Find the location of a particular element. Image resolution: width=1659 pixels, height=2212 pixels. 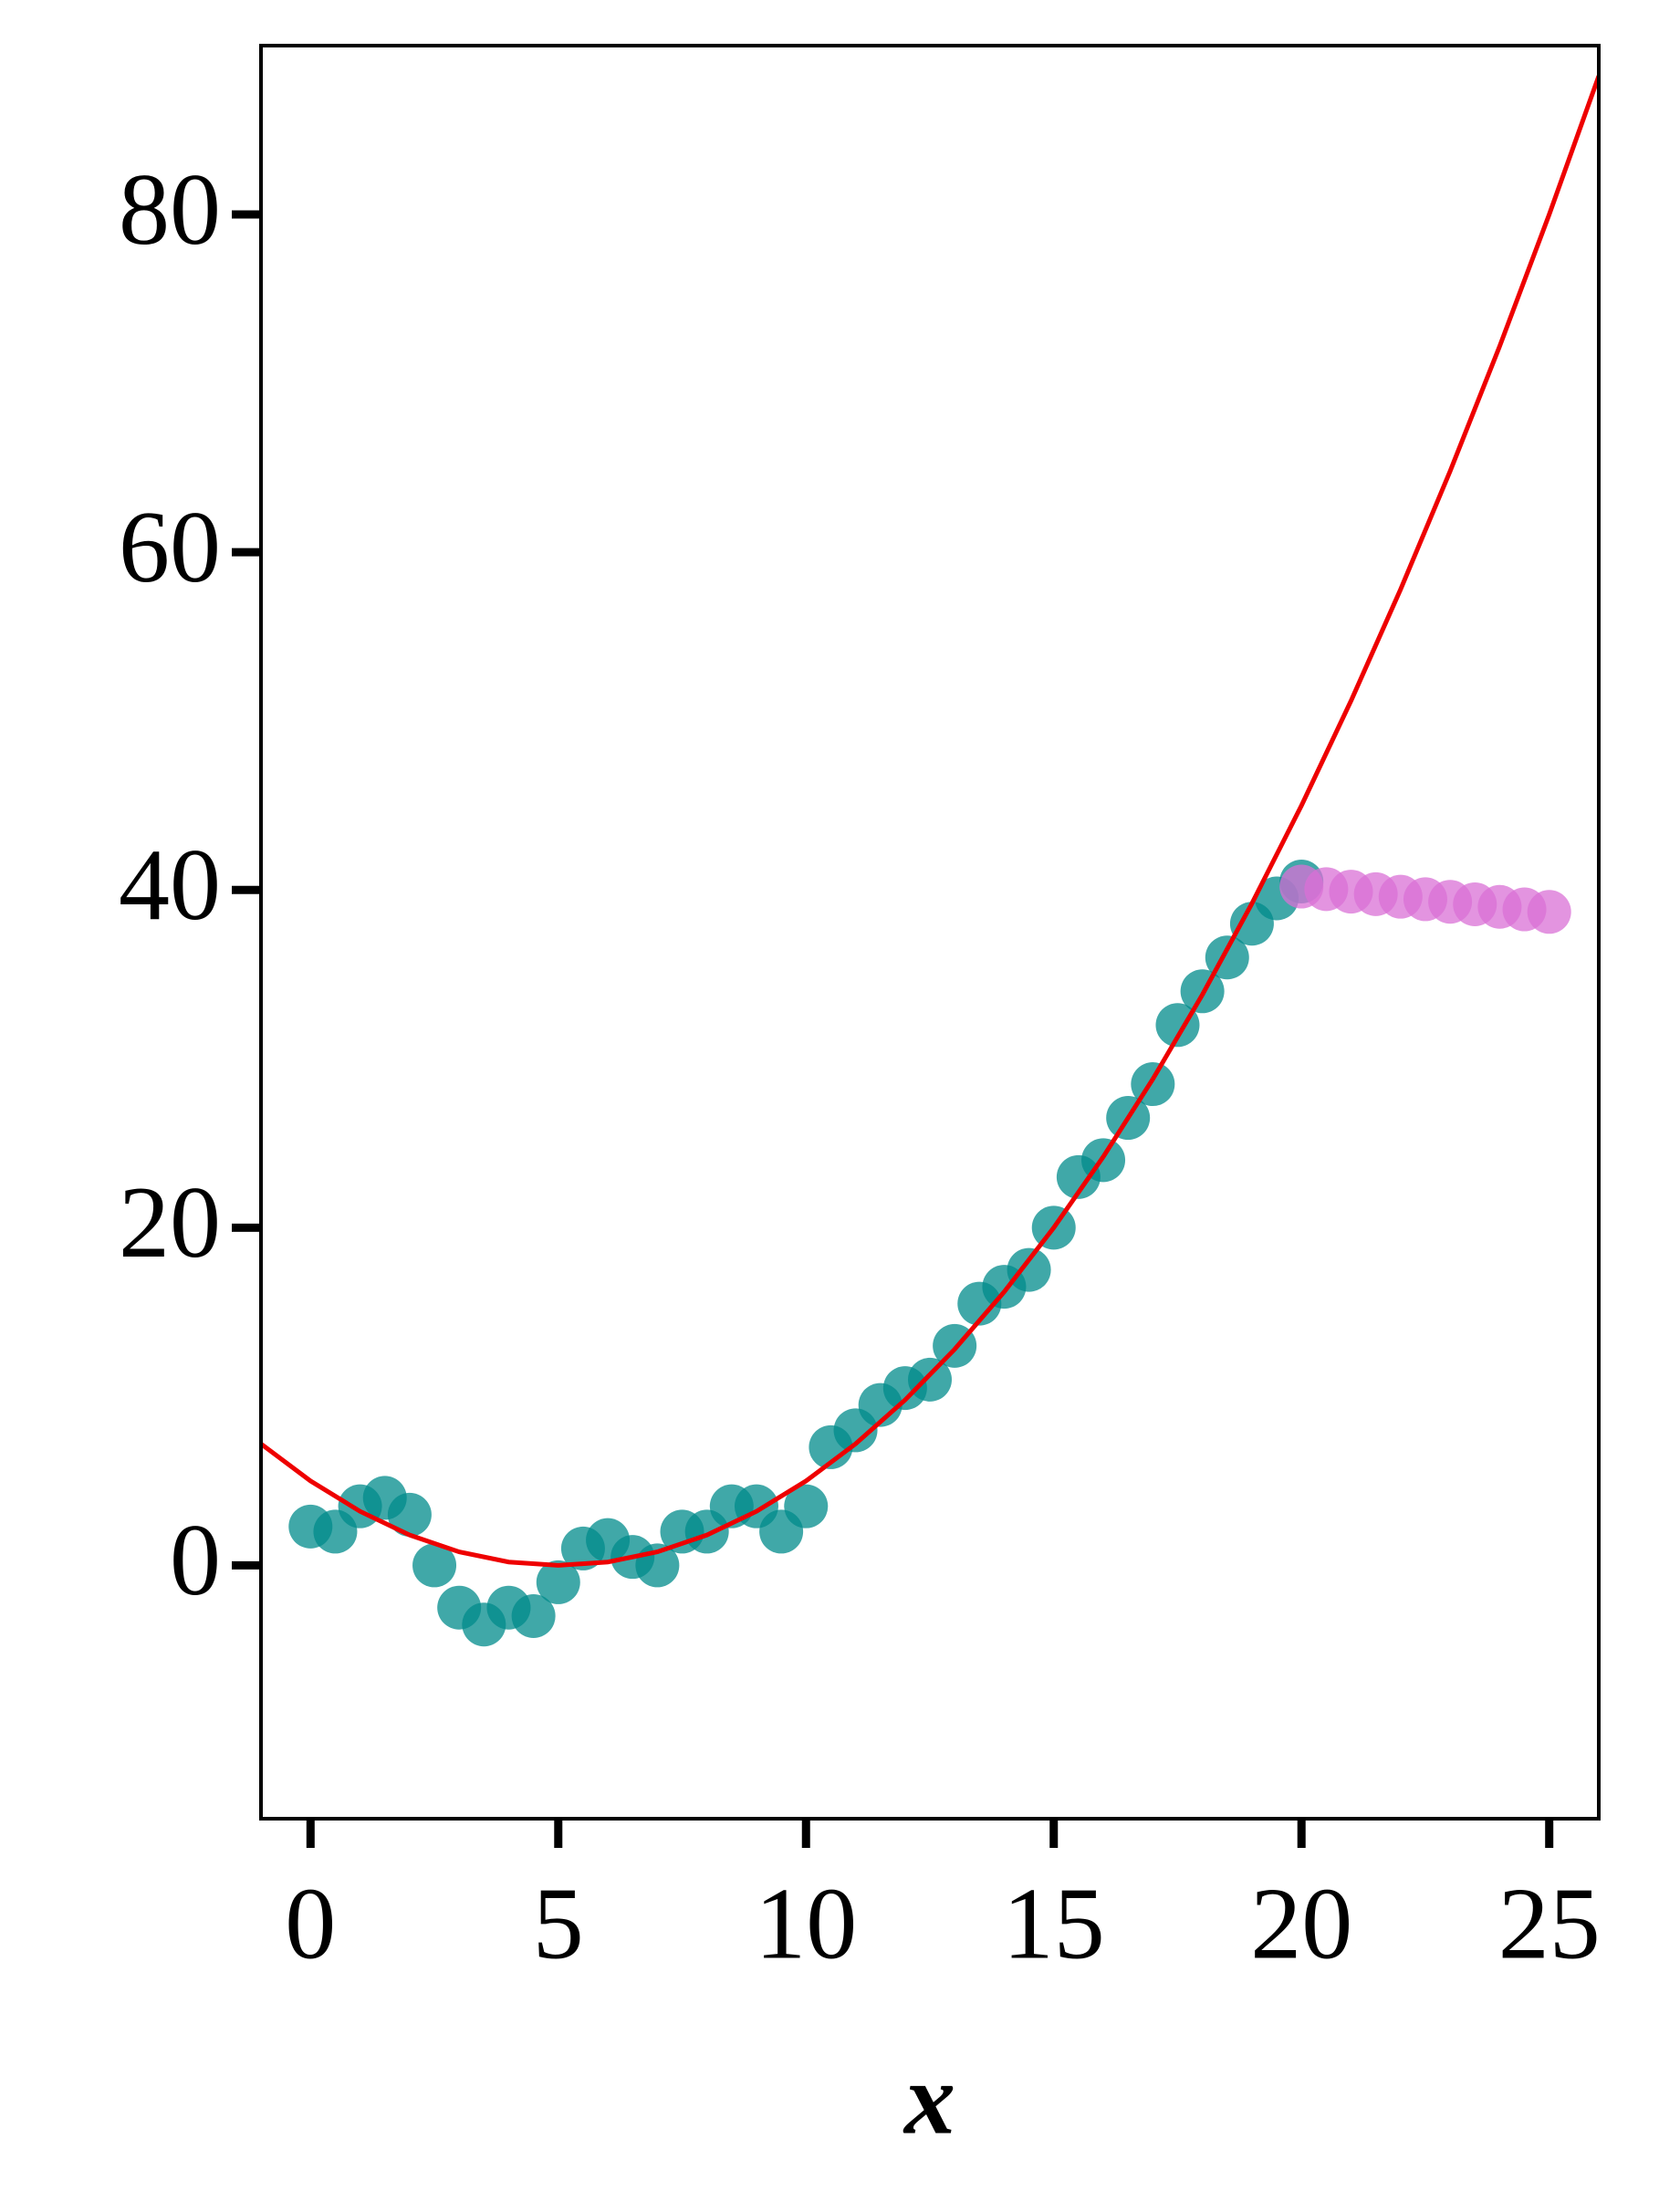

x-tick-label: 0 is located at coordinates (310, 1924).